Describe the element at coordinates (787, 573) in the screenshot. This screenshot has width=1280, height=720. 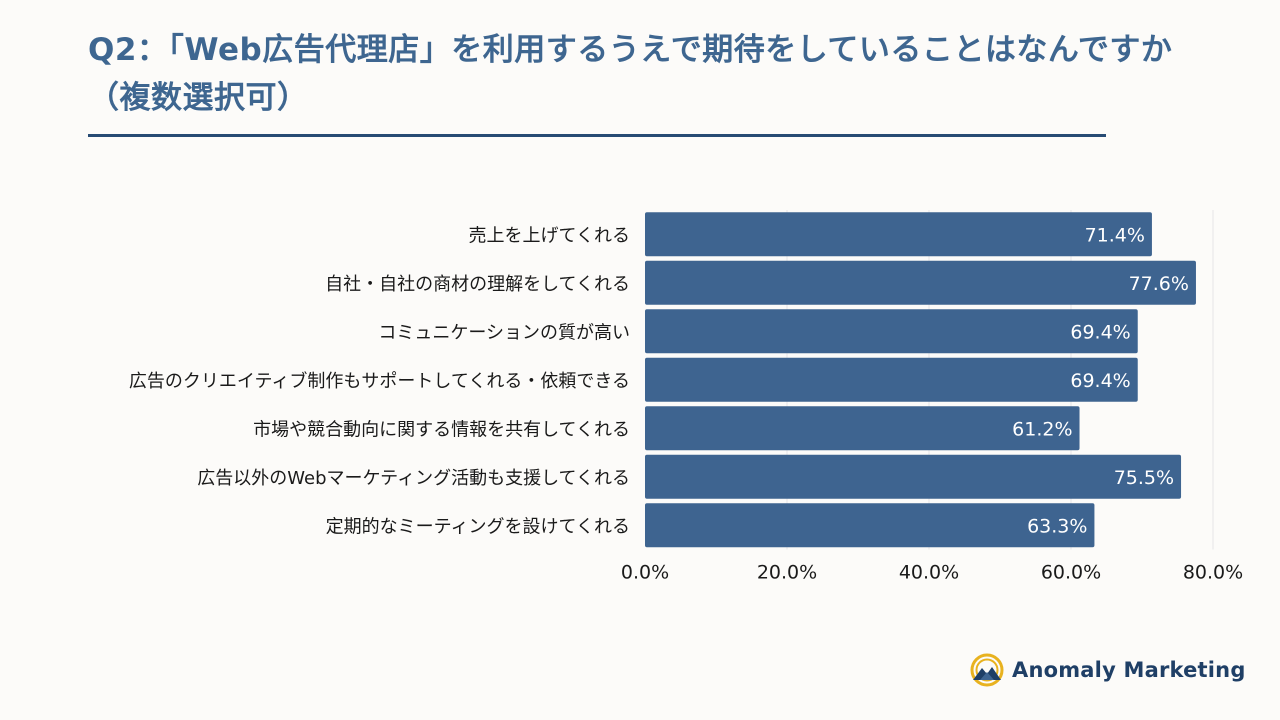
I see `x-tick-label: 20.0%` at that location.